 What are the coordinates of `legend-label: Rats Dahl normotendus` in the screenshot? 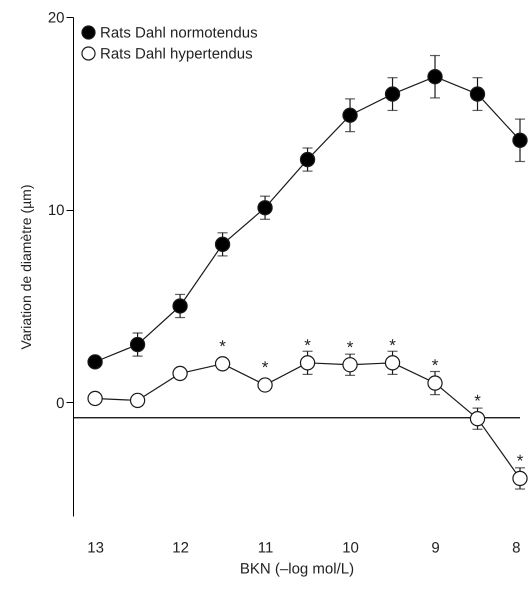 It's located at (179, 33).